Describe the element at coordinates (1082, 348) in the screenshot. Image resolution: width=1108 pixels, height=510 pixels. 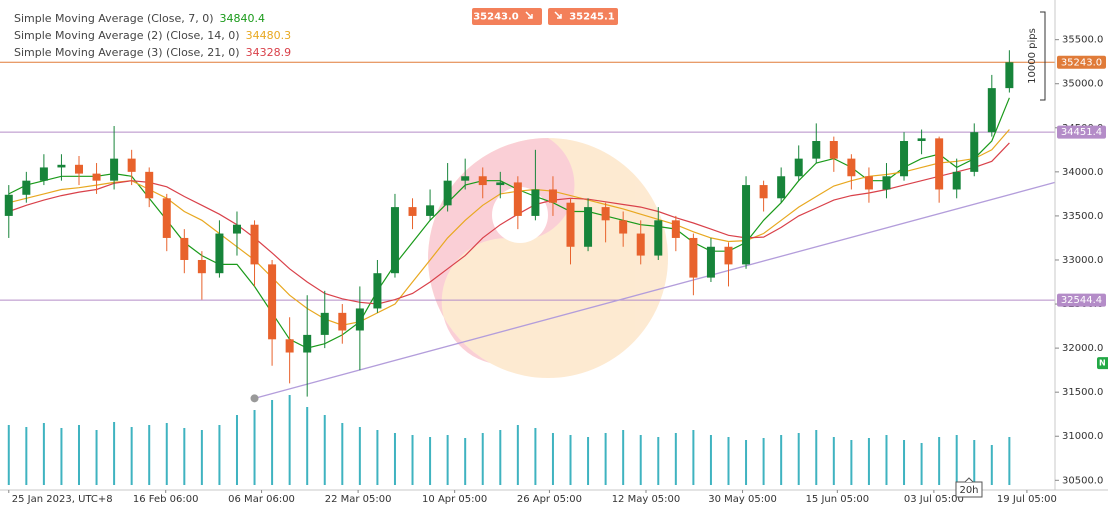
I see `y-tick-label: 32000.0` at that location.